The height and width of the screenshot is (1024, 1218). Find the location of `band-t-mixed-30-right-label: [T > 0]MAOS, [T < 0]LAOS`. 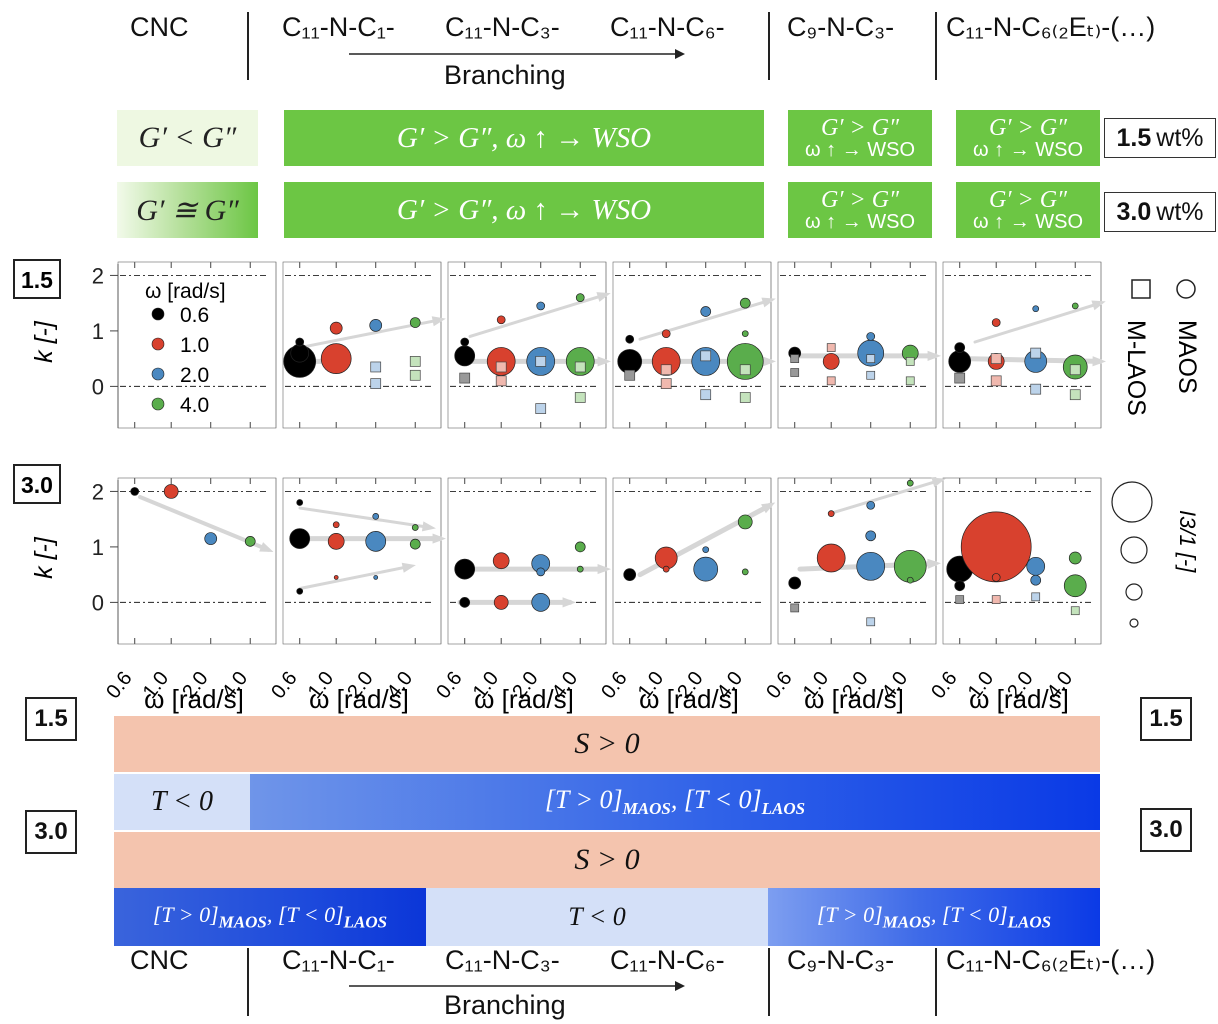

band-t-mixed-30-right-label: [T > 0]MAOS, [T < 0]LAOS is located at coordinates (934, 916).